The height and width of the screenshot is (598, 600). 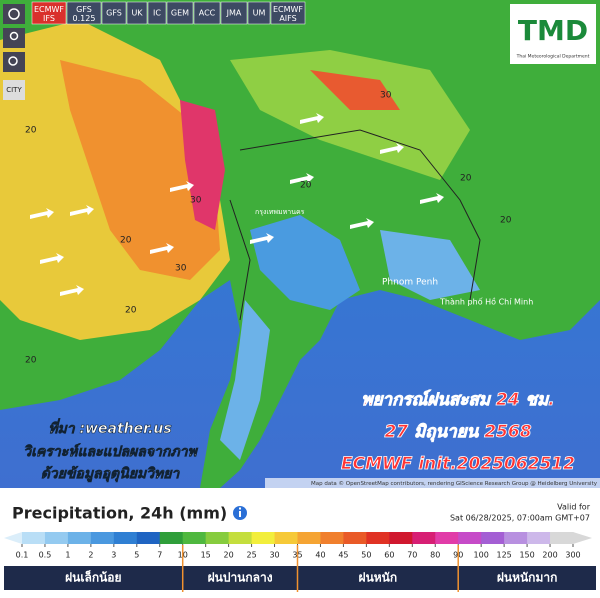 I want to click on categories: ฝนเล็กน้อย ฝนปานกลาง ฝนหนัก ฝนหนักมาก, so click(x=311, y=568).